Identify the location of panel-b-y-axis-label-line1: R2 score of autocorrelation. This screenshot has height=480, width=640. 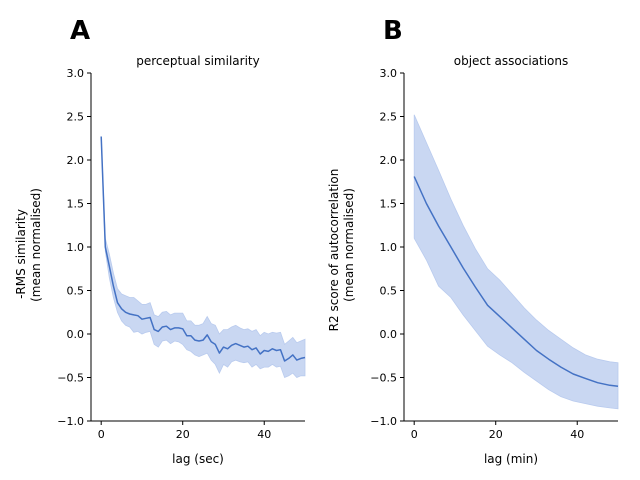
(334, 250).